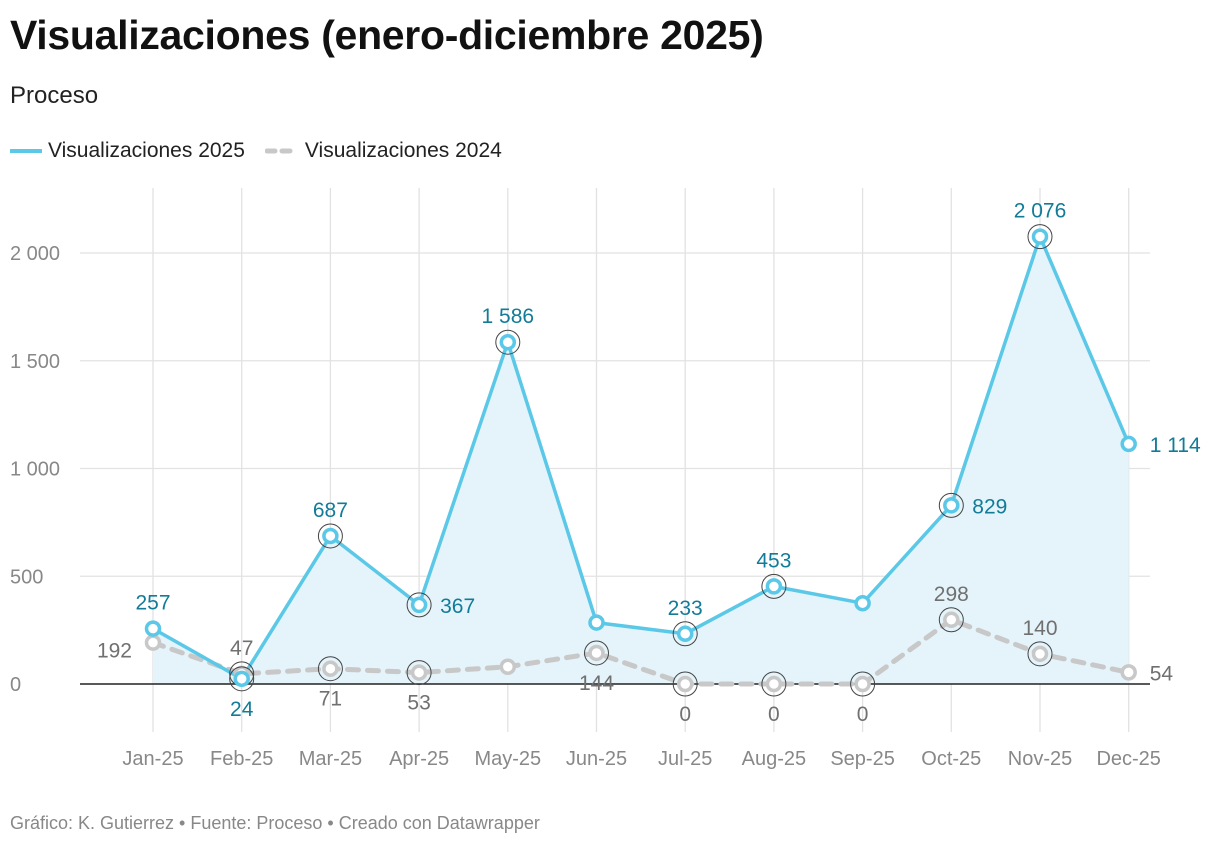  What do you see at coordinates (989, 506) in the screenshot?
I see `data-label-2025: 829` at bounding box center [989, 506].